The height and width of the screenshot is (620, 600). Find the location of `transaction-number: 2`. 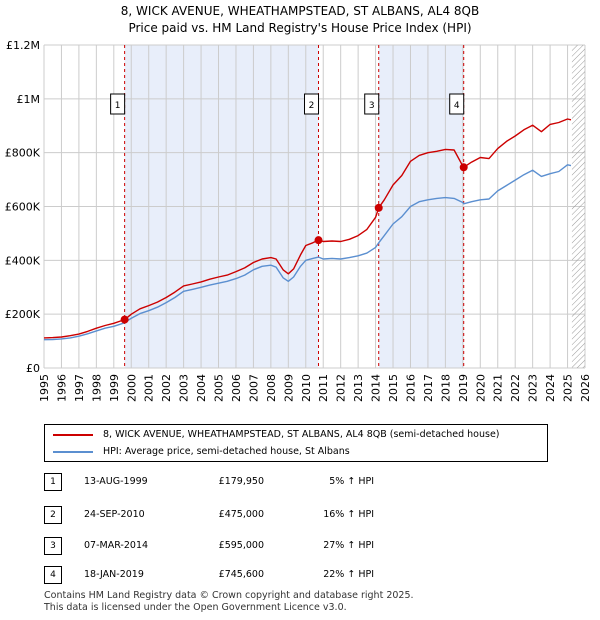

transaction-number: 2 is located at coordinates (53, 515).